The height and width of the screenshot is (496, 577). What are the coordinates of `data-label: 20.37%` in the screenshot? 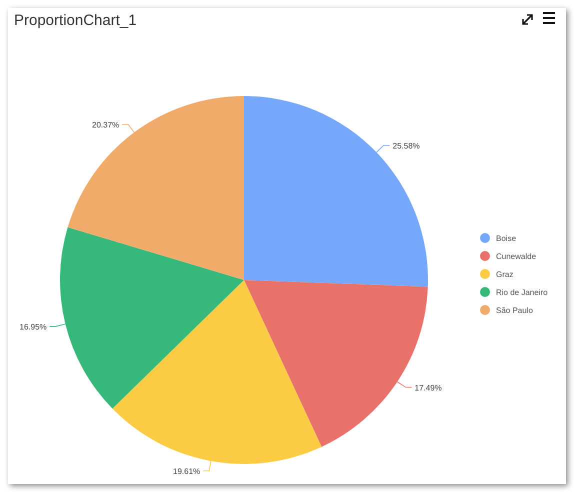 It's located at (106, 125).